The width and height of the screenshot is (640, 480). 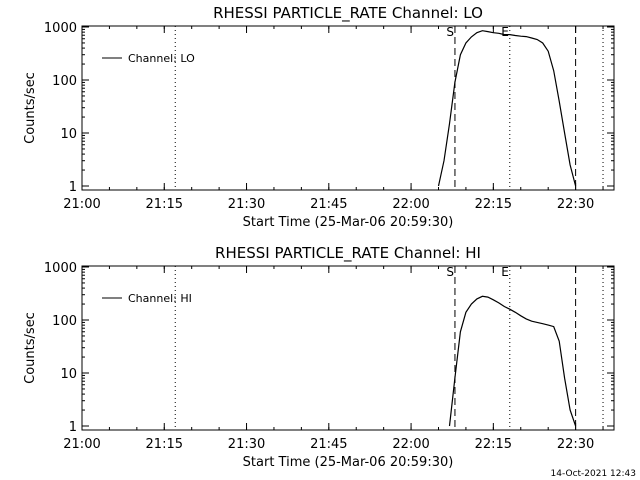 I want to click on legend-entry: Channel: LO, so click(x=161, y=58).